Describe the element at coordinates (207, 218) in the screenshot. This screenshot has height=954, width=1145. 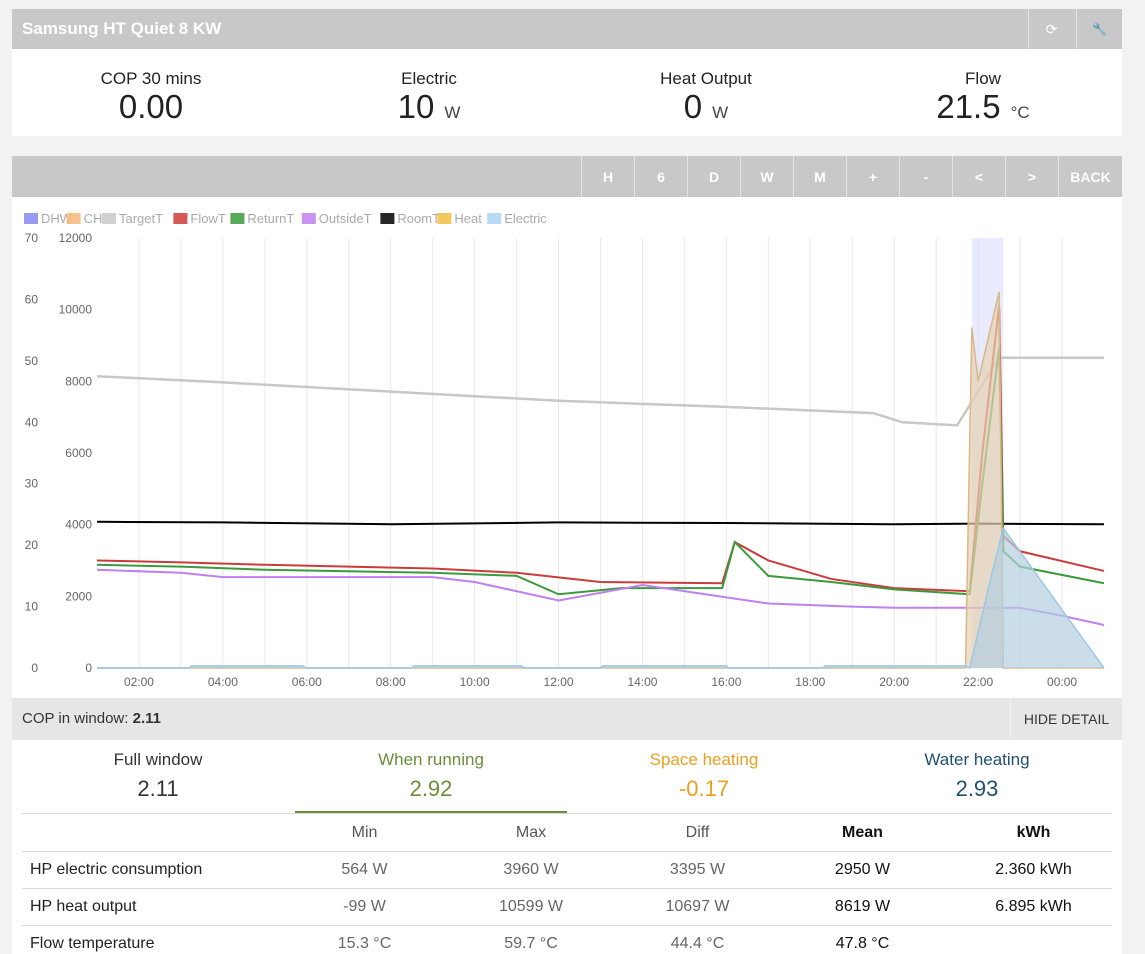
I see `legend-label-flowt: FlowT` at that location.